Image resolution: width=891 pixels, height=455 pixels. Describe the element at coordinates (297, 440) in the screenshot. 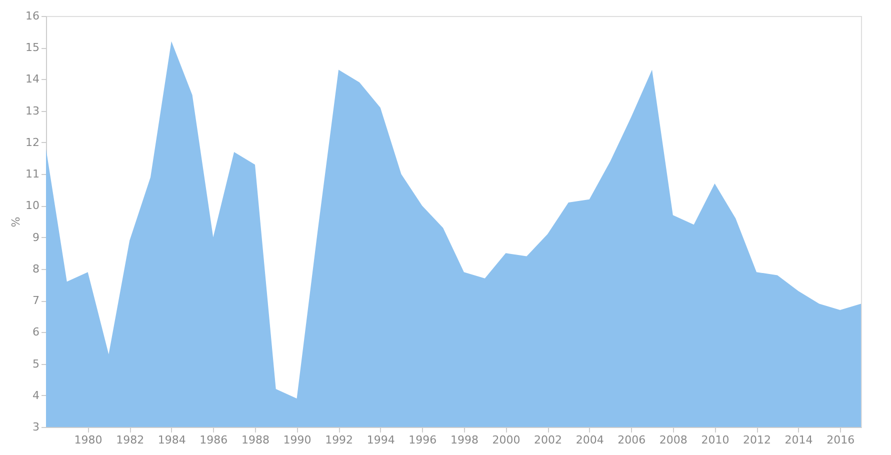

I see `x-tick-label: 1990` at that location.